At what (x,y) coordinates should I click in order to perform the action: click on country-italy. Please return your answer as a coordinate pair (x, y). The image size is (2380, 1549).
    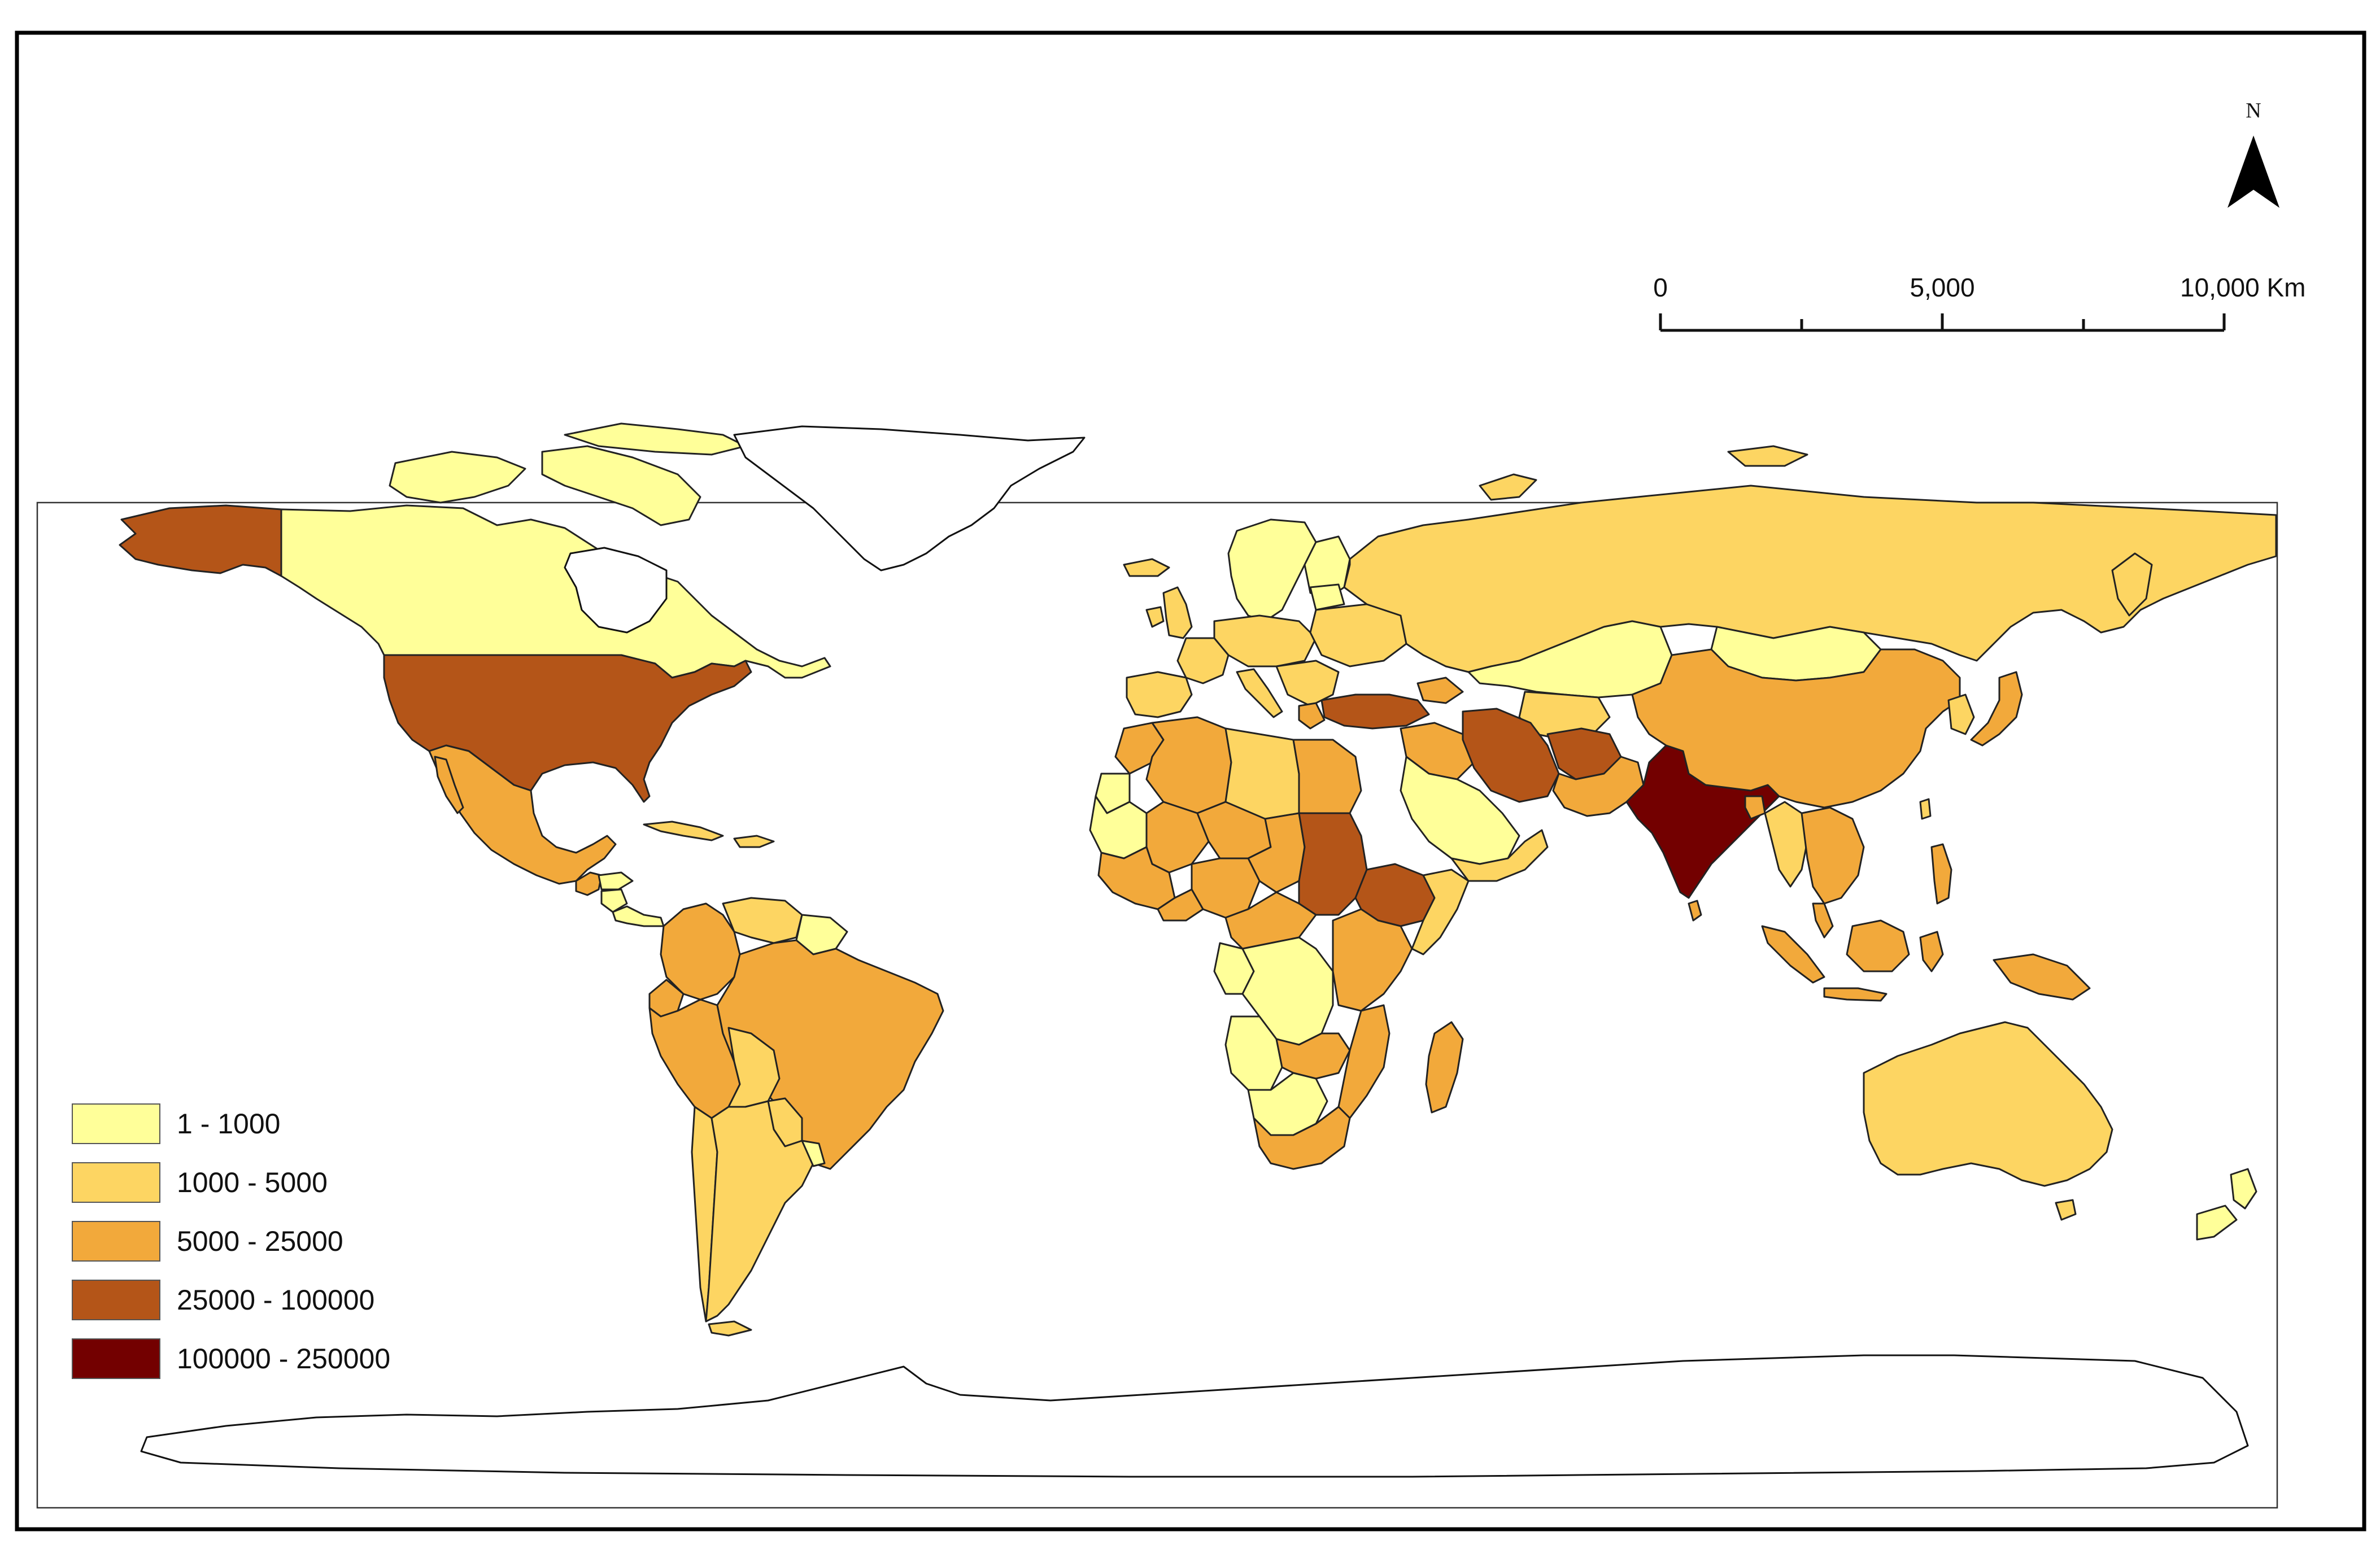
    Looking at the image, I should click on (1259, 693).